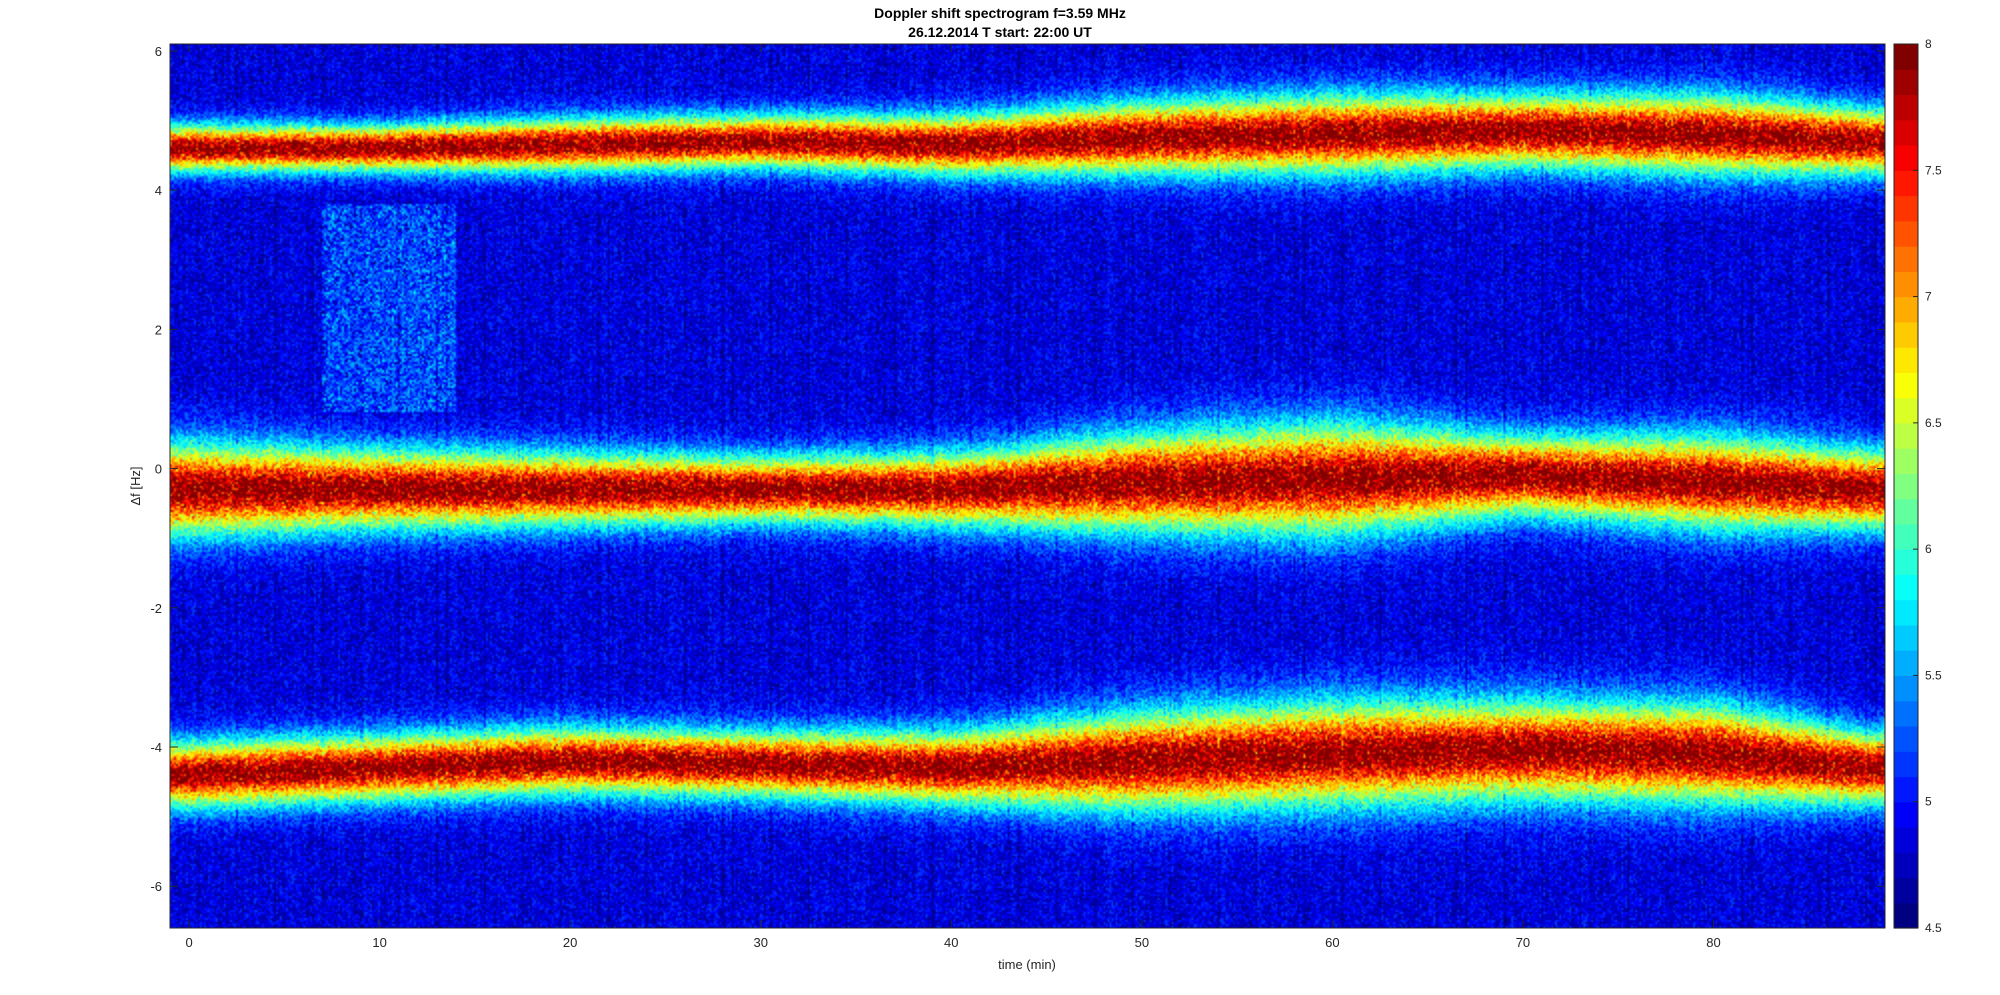 The image size is (2000, 995). Describe the element at coordinates (158, 51) in the screenshot. I see `y-tick-label: 6` at that location.